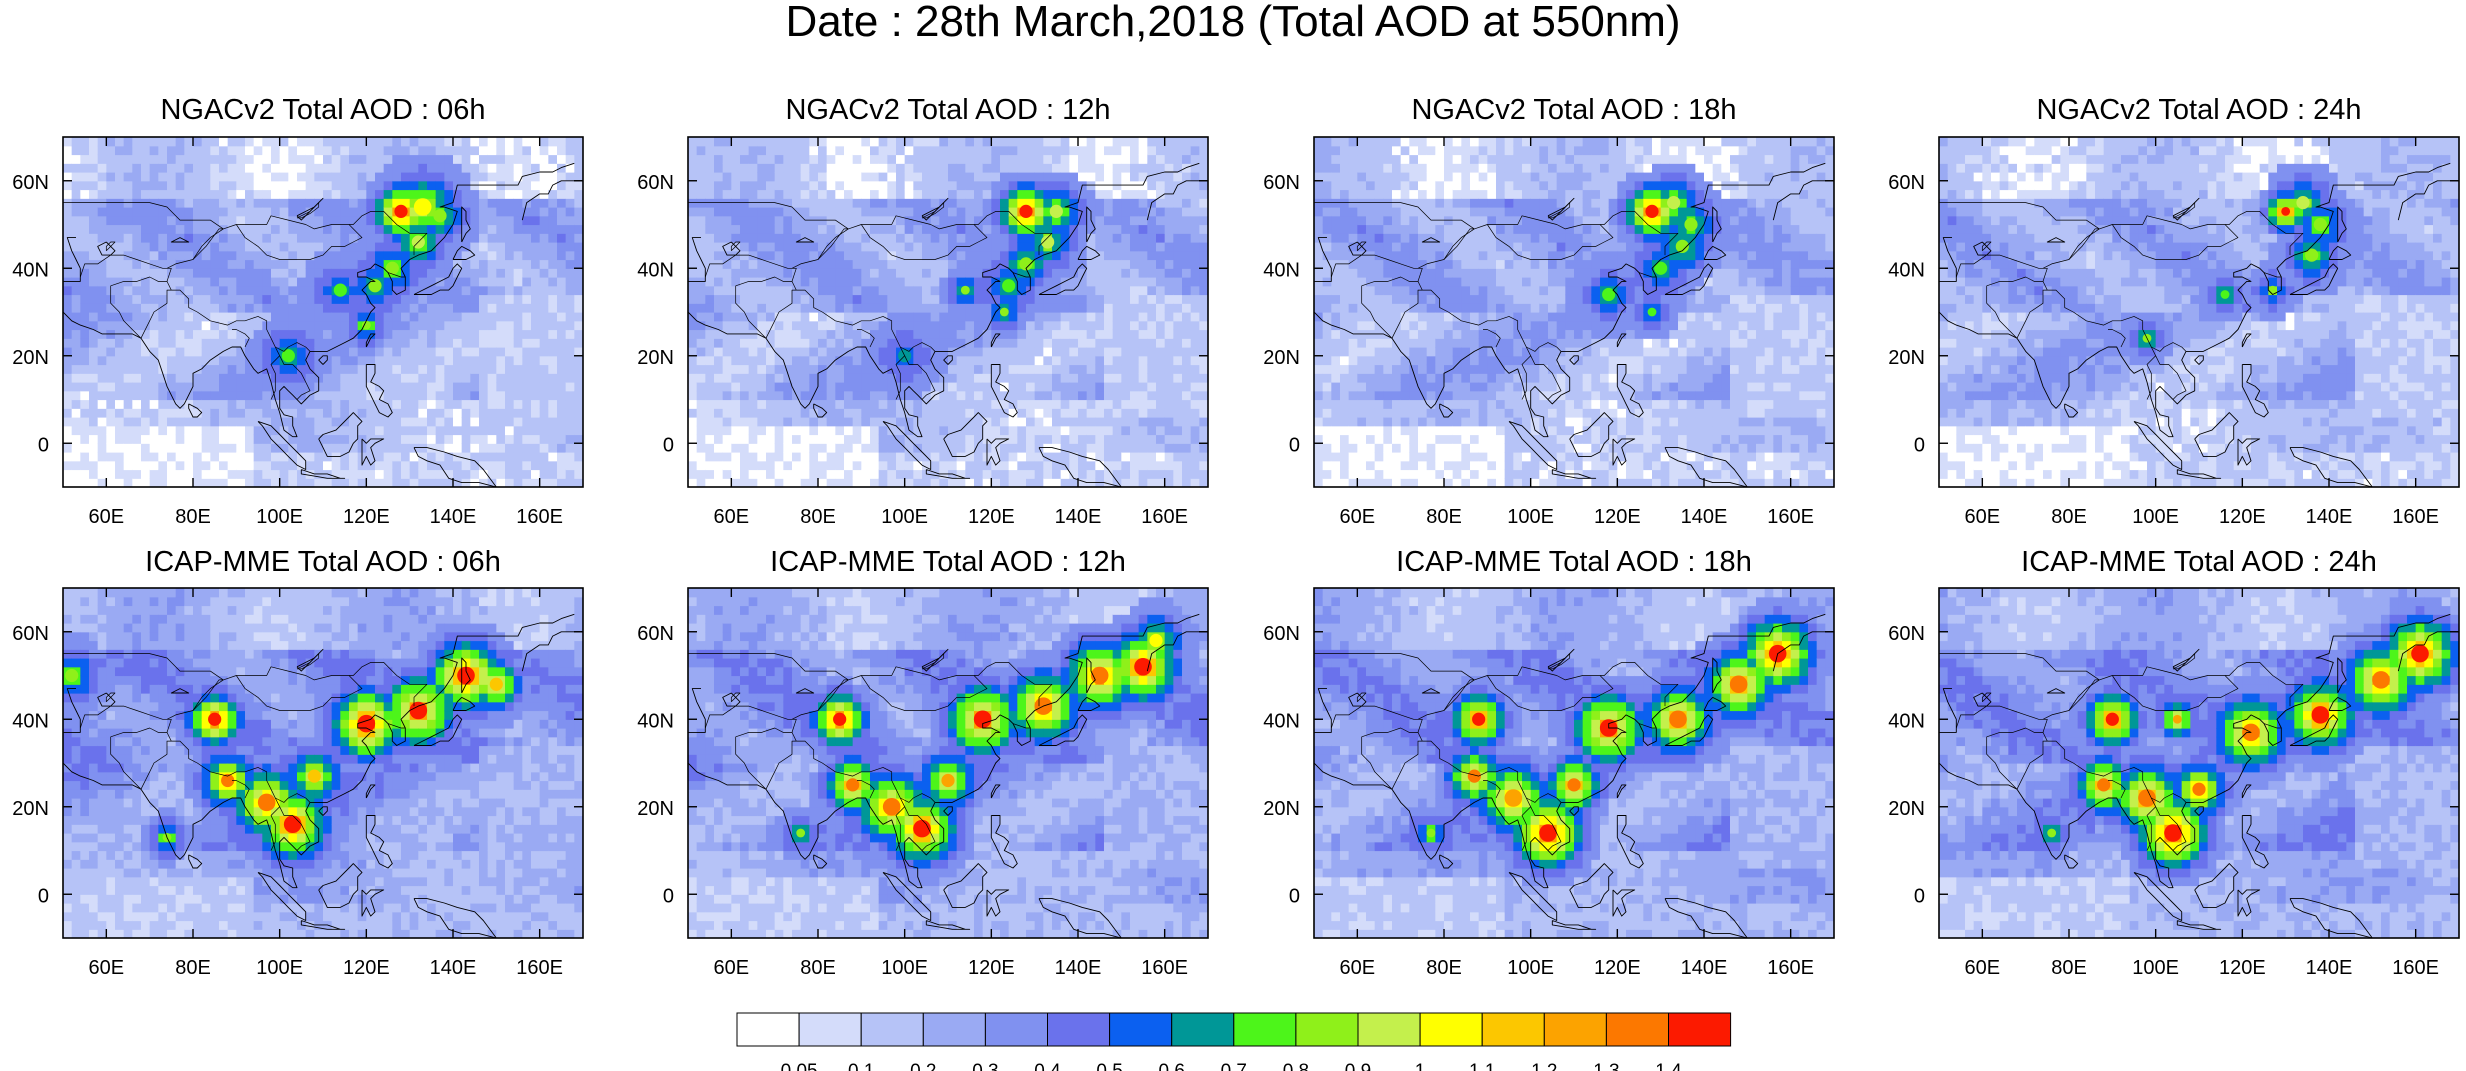  I want to click on colorbar-label: 0.5, so click(1109, 1066).